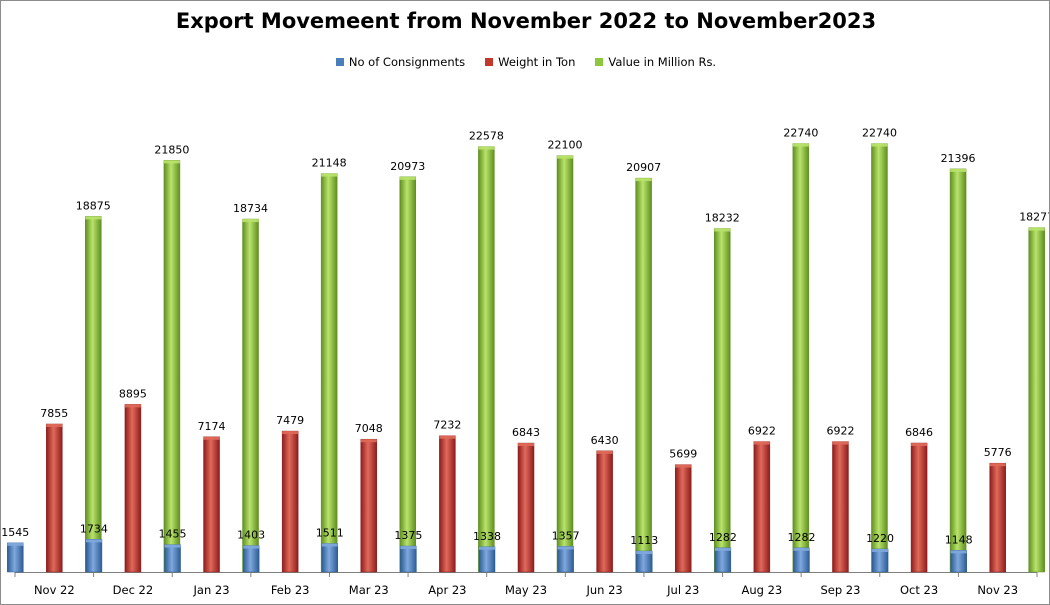 This screenshot has height=605, width=1050. I want to click on x-tick-label: Jan 23, so click(211, 590).